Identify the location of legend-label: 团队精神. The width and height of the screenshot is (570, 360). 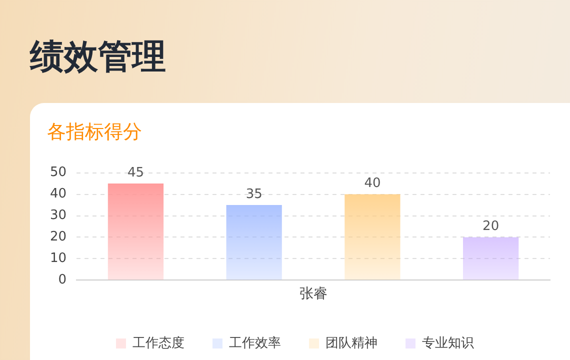
(352, 343).